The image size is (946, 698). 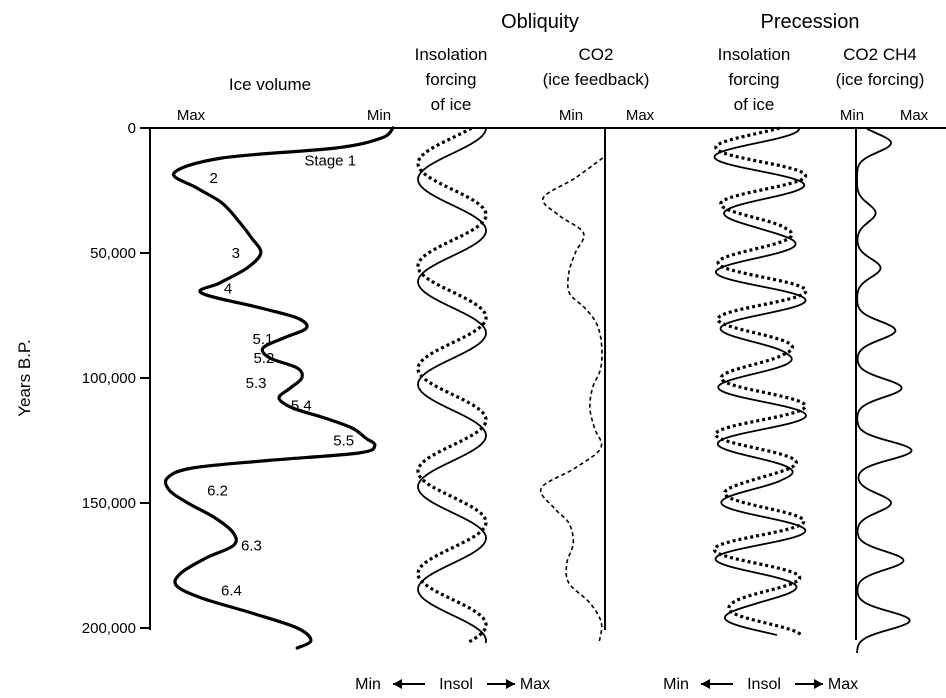 I want to click on stage-label: 6.3, so click(x=251, y=546).